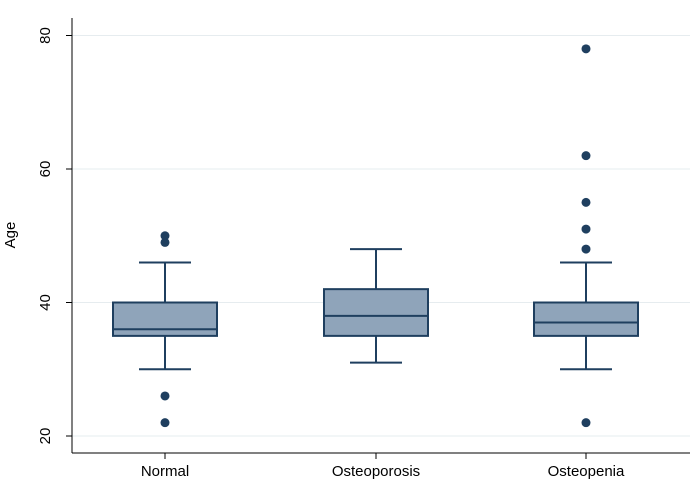 The image size is (696, 499). I want to click on x-tick-label-osteopenia: Osteopenia, so click(586, 471).